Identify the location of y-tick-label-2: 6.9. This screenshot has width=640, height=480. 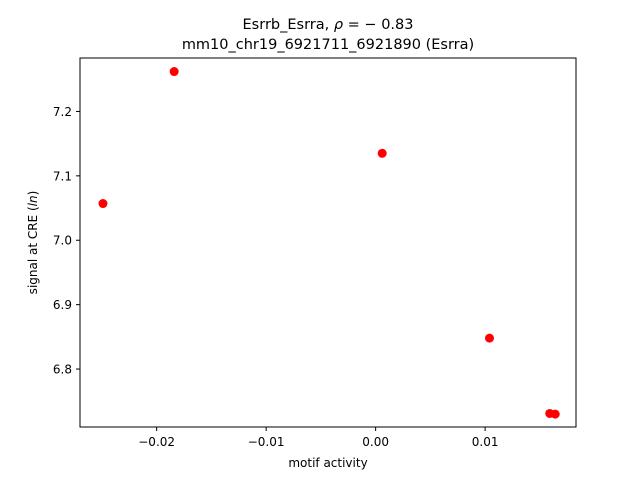
(62, 305).